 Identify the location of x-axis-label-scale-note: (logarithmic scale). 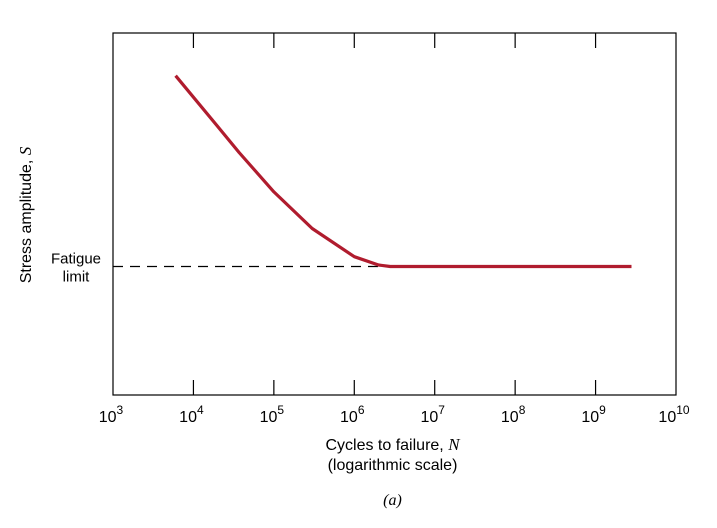
(393, 465).